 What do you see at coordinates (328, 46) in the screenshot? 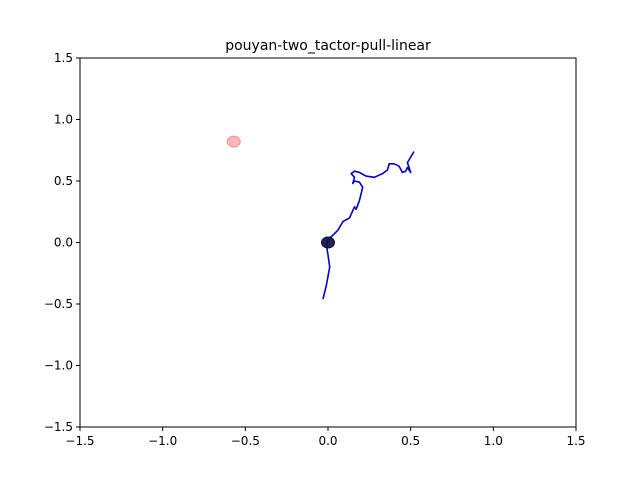
I see `chart-title: pouyan-two_tactor-pull-linear` at bounding box center [328, 46].